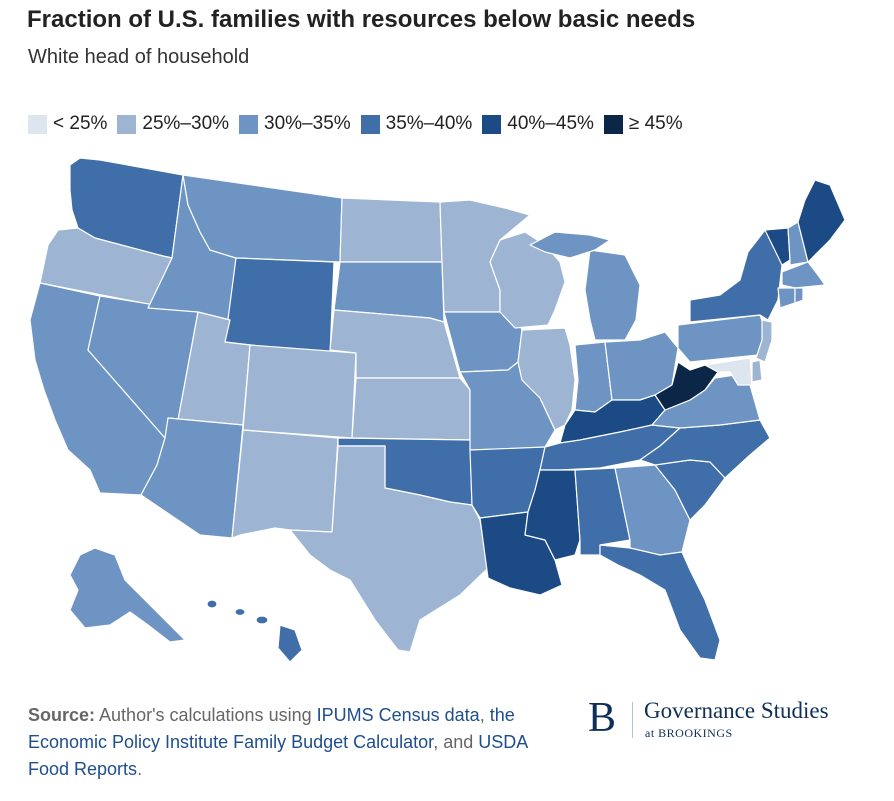  What do you see at coordinates (484, 715) in the screenshot?
I see `source-text-2: ,` at bounding box center [484, 715].